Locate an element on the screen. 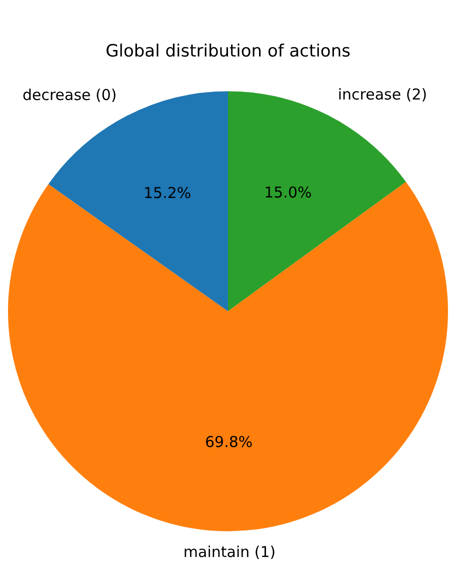  data-label: 15.0% is located at coordinates (288, 192).